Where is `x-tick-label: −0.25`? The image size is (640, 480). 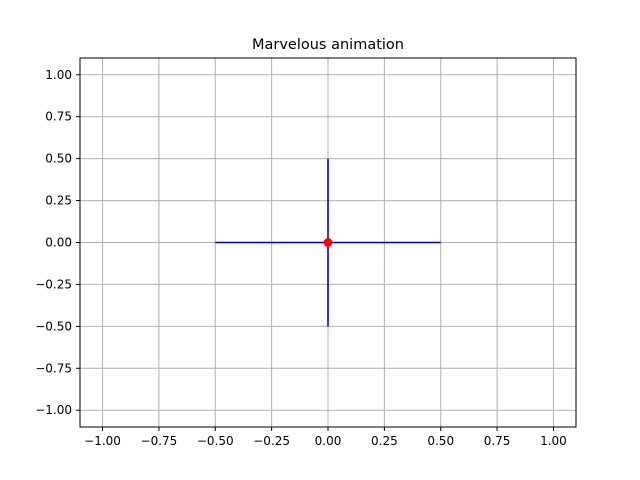
x-tick-label: −0.25 is located at coordinates (271, 441).